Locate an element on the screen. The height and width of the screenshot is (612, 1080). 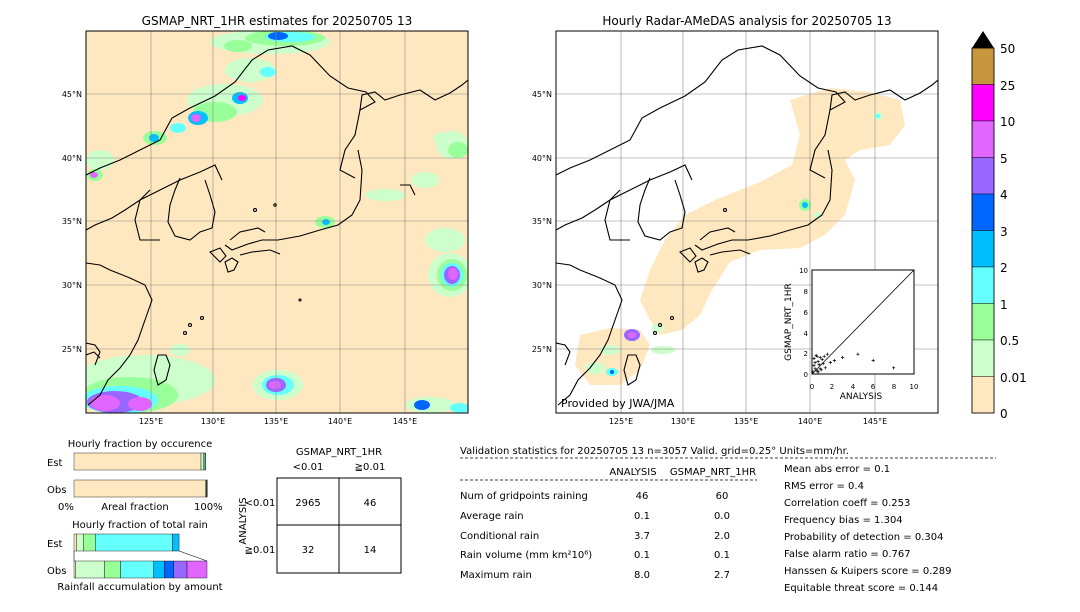
occurrence-title: Hourly fraction by occurence is located at coordinates (140, 444).